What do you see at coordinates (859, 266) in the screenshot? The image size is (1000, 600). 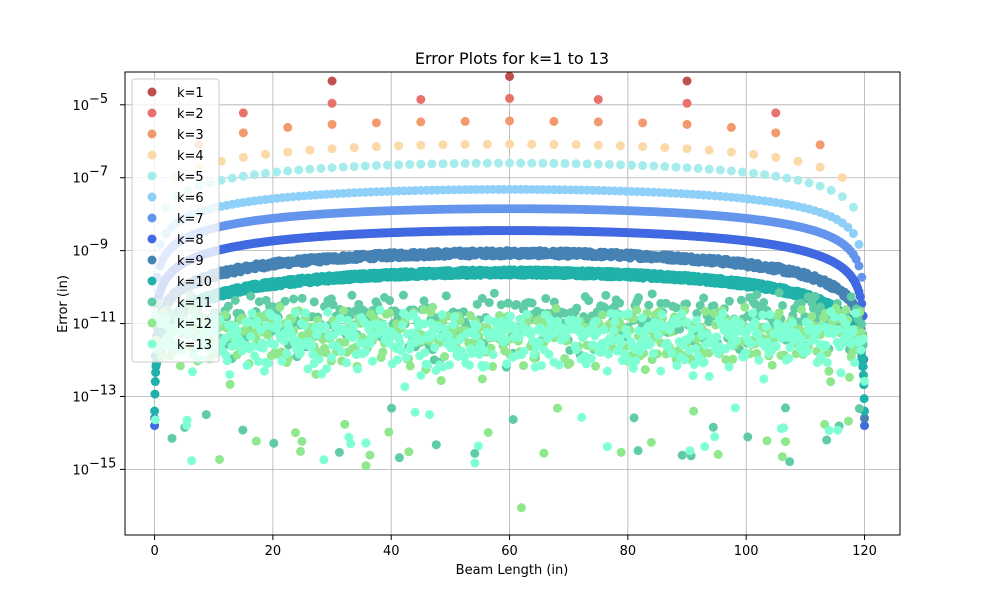 I see `point-k7` at bounding box center [859, 266].